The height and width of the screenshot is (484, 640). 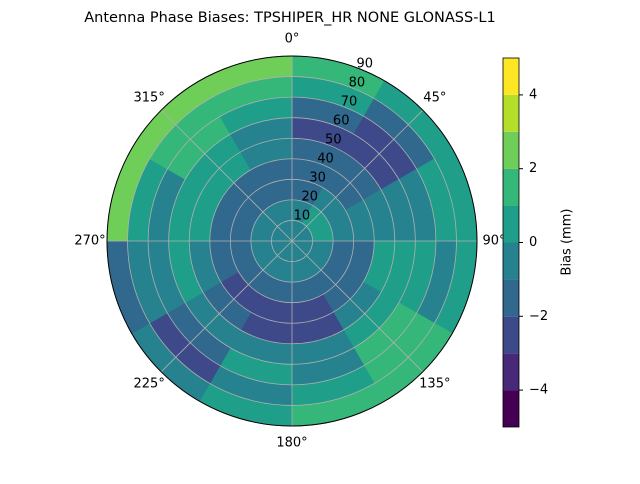 I want to click on theta-tick-label: 90°, so click(x=493, y=241).